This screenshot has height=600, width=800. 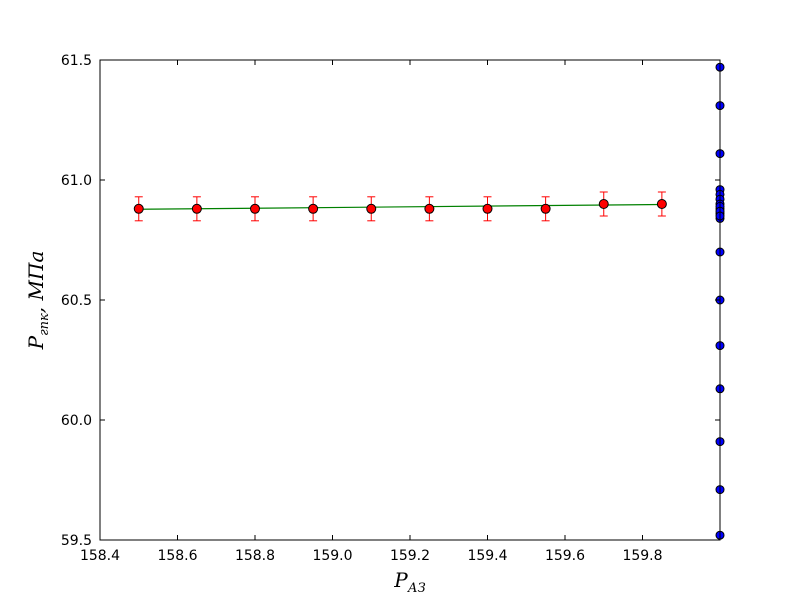 I want to click on y-axis-label-suffix: , МПа, so click(x=36, y=282).